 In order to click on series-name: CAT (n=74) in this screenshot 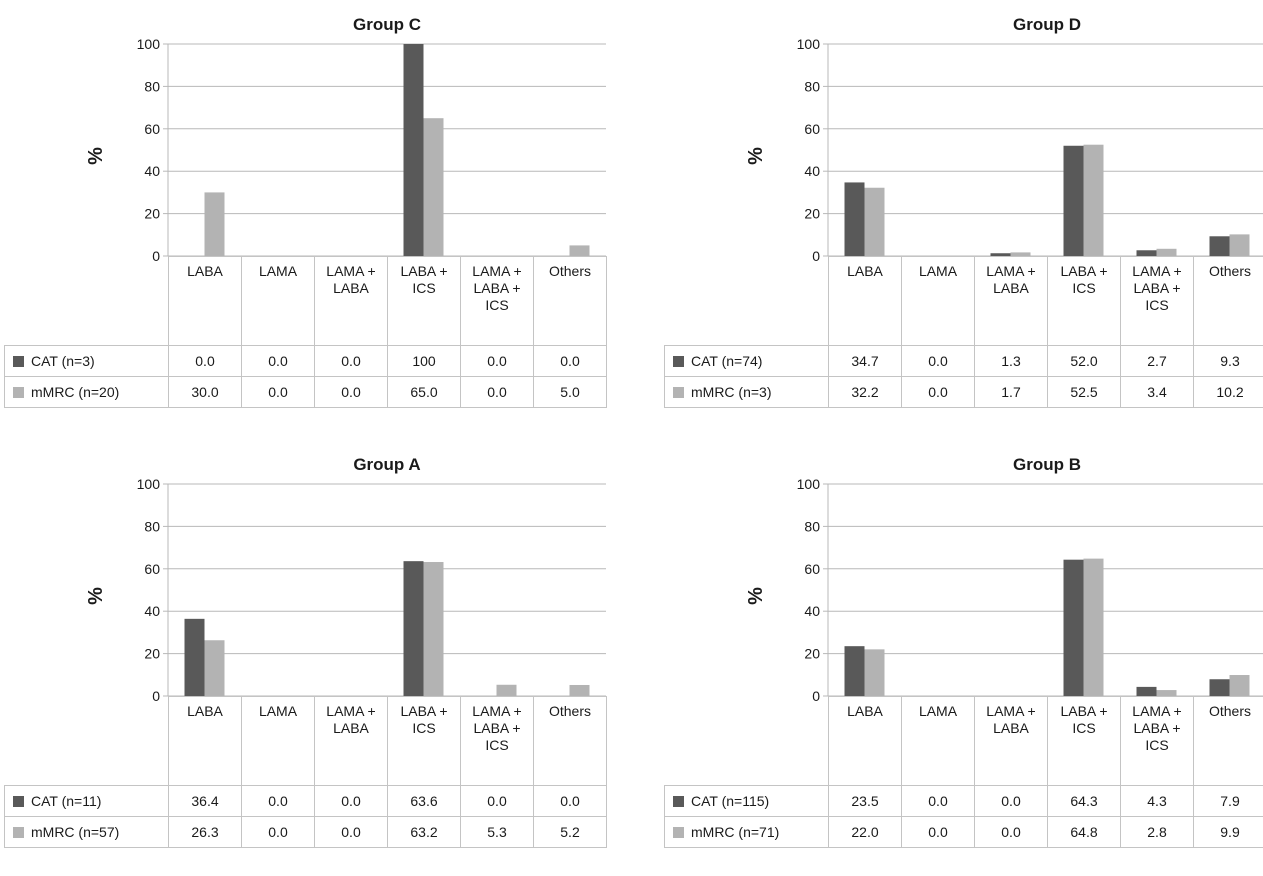, I will do `click(727, 361)`.